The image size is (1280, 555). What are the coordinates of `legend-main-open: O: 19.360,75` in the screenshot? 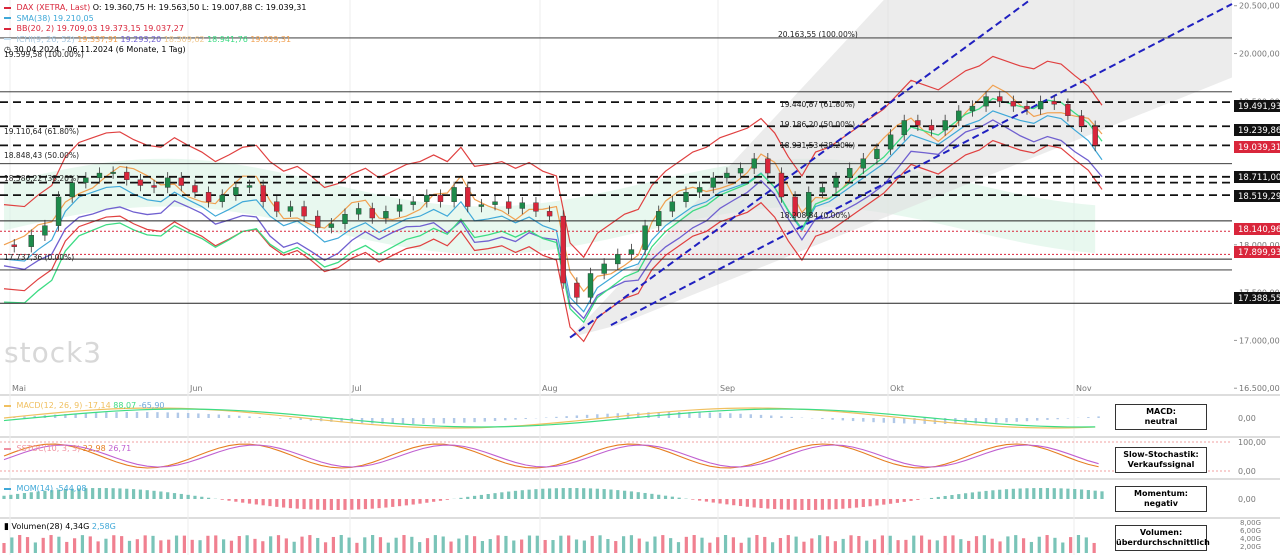 It's located at (118, 7).